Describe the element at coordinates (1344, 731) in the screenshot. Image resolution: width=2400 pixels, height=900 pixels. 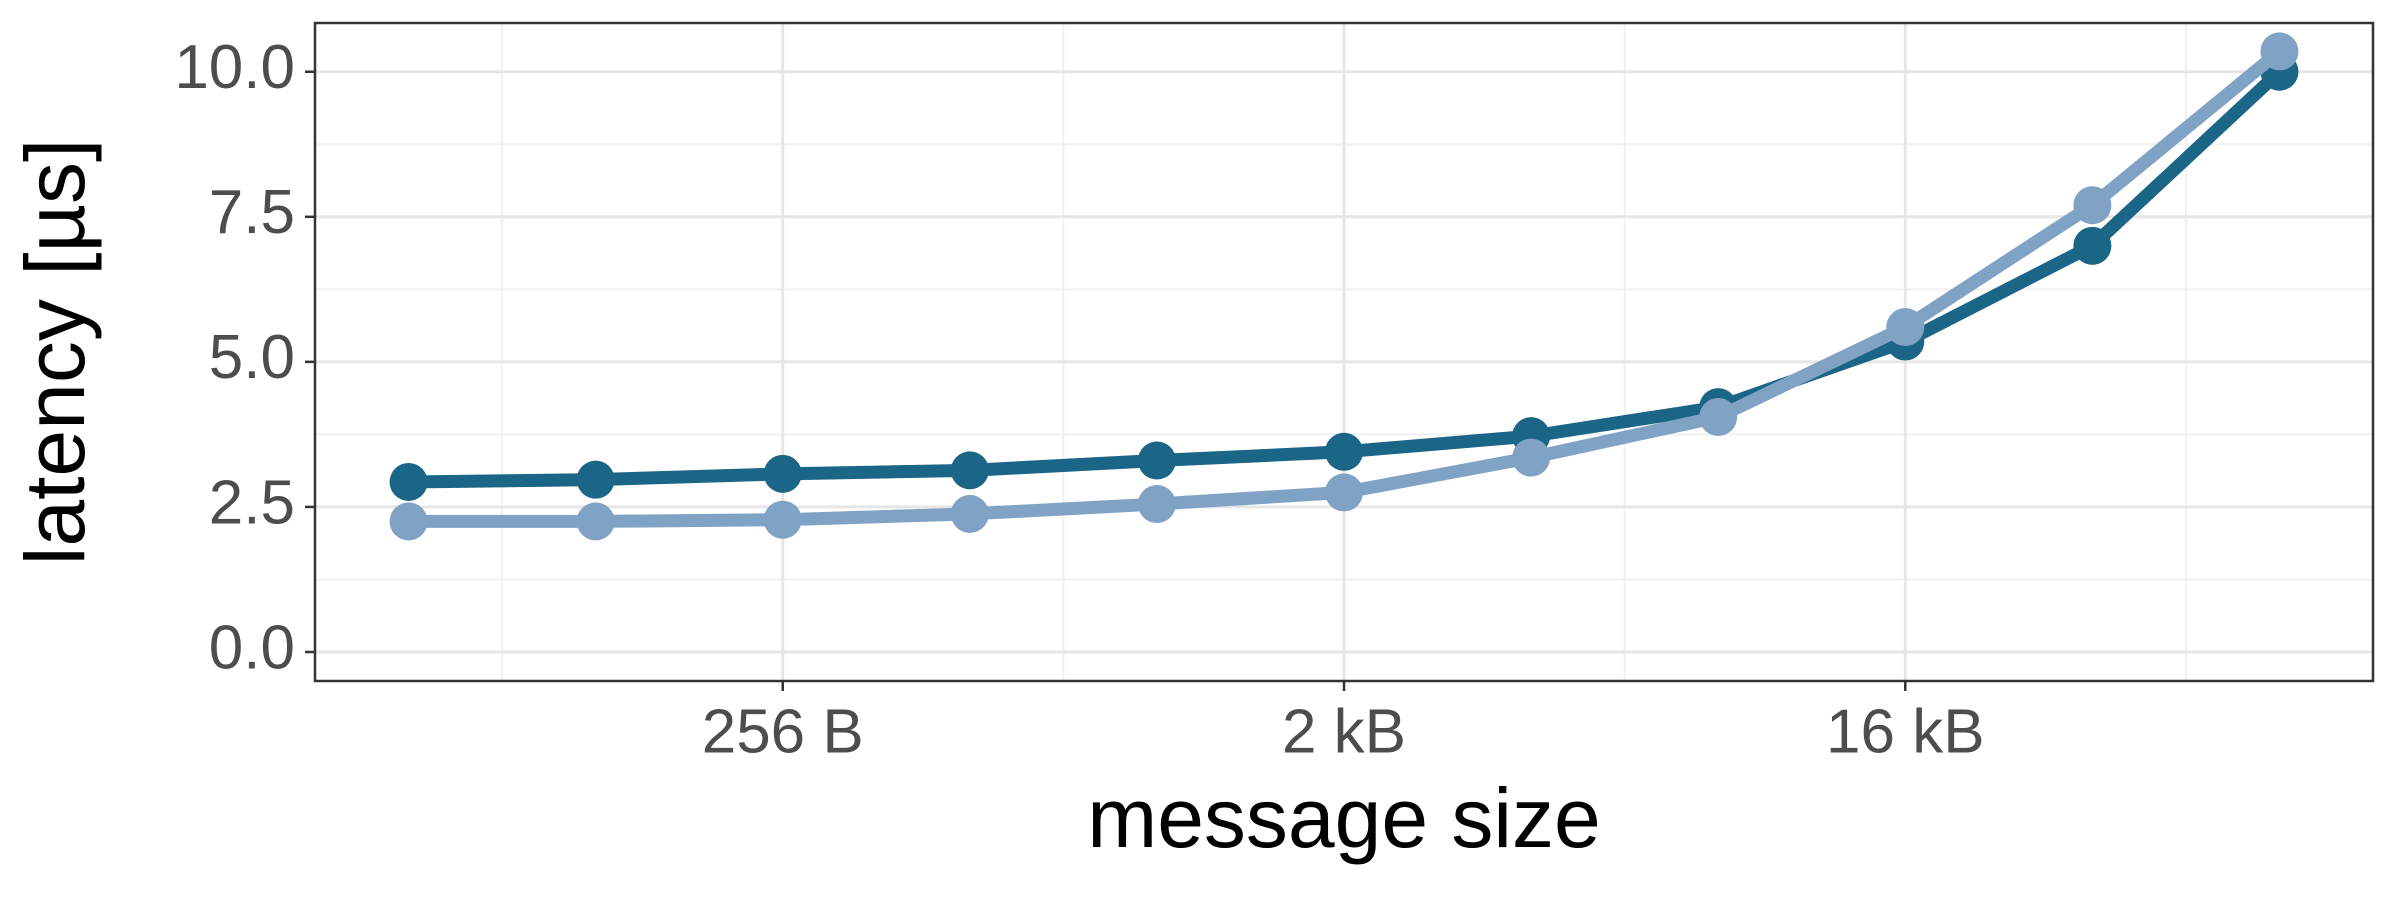
I see `x-tick-label: 2 kB` at that location.